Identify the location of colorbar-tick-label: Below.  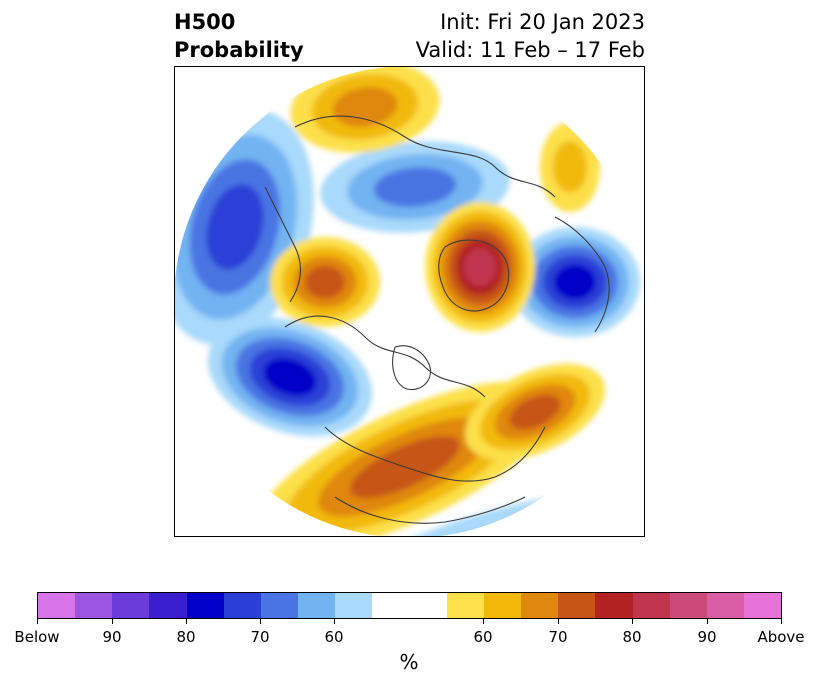
(37, 637).